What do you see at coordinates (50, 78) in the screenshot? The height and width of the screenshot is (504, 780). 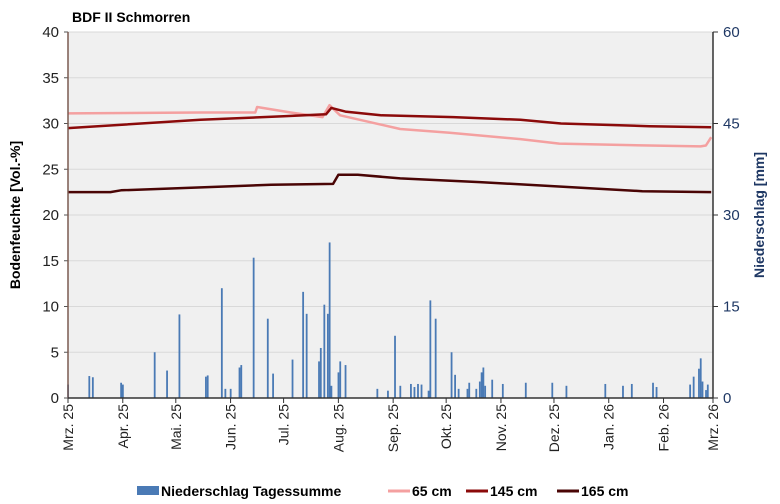 I see `y-tick-label: 35` at bounding box center [50, 78].